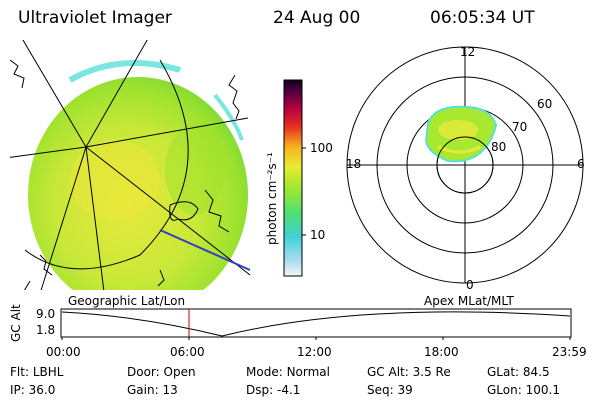 Image resolution: width=600 pixels, height=400 pixels. What do you see at coordinates (37, 372) in the screenshot?
I see `status-flt: Flt: LBHL` at bounding box center [37, 372].